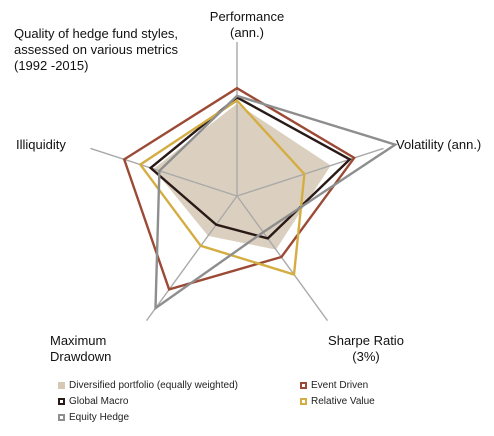 Image resolution: width=494 pixels, height=436 pixels. I want to click on legend-item-event-driven: Event Driven, so click(334, 385).